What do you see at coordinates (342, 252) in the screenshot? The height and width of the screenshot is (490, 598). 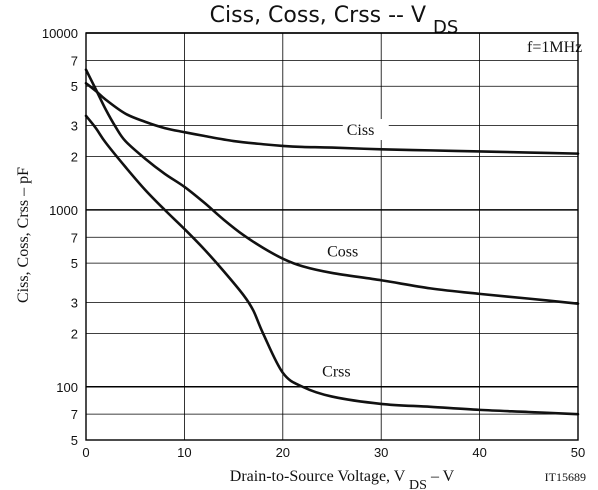 I see `curve-label-coss: Coss` at bounding box center [342, 252].